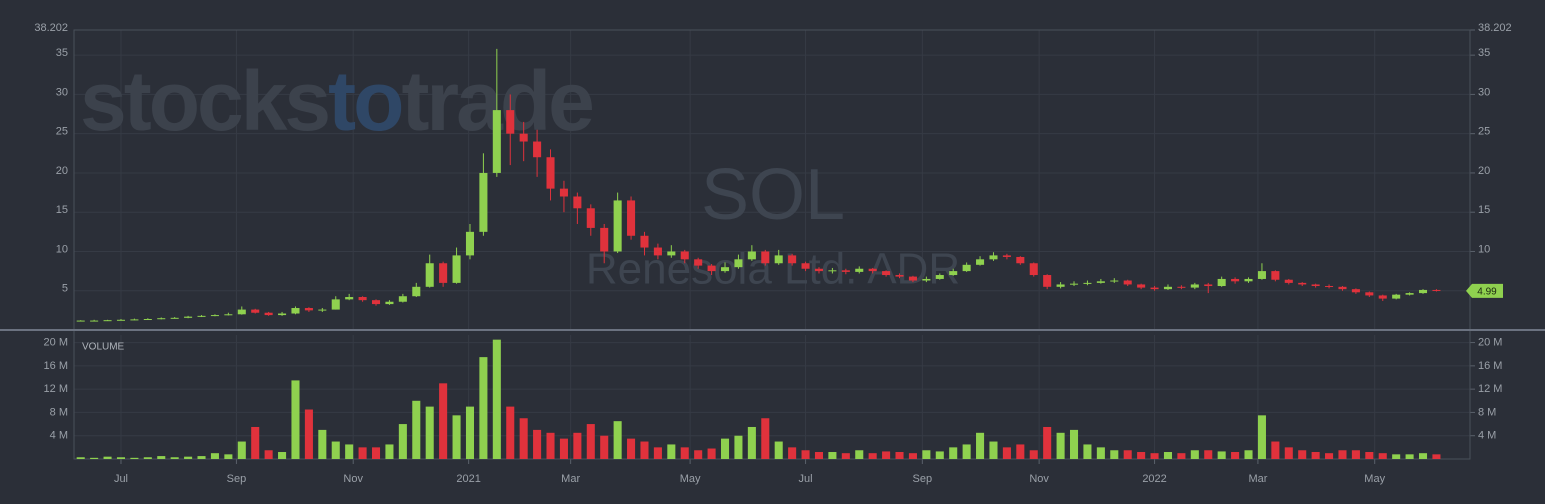 This screenshot has height=504, width=1545. Describe the element at coordinates (1484, 92) in the screenshot. I see `y-tick-label-right: 30` at that location.